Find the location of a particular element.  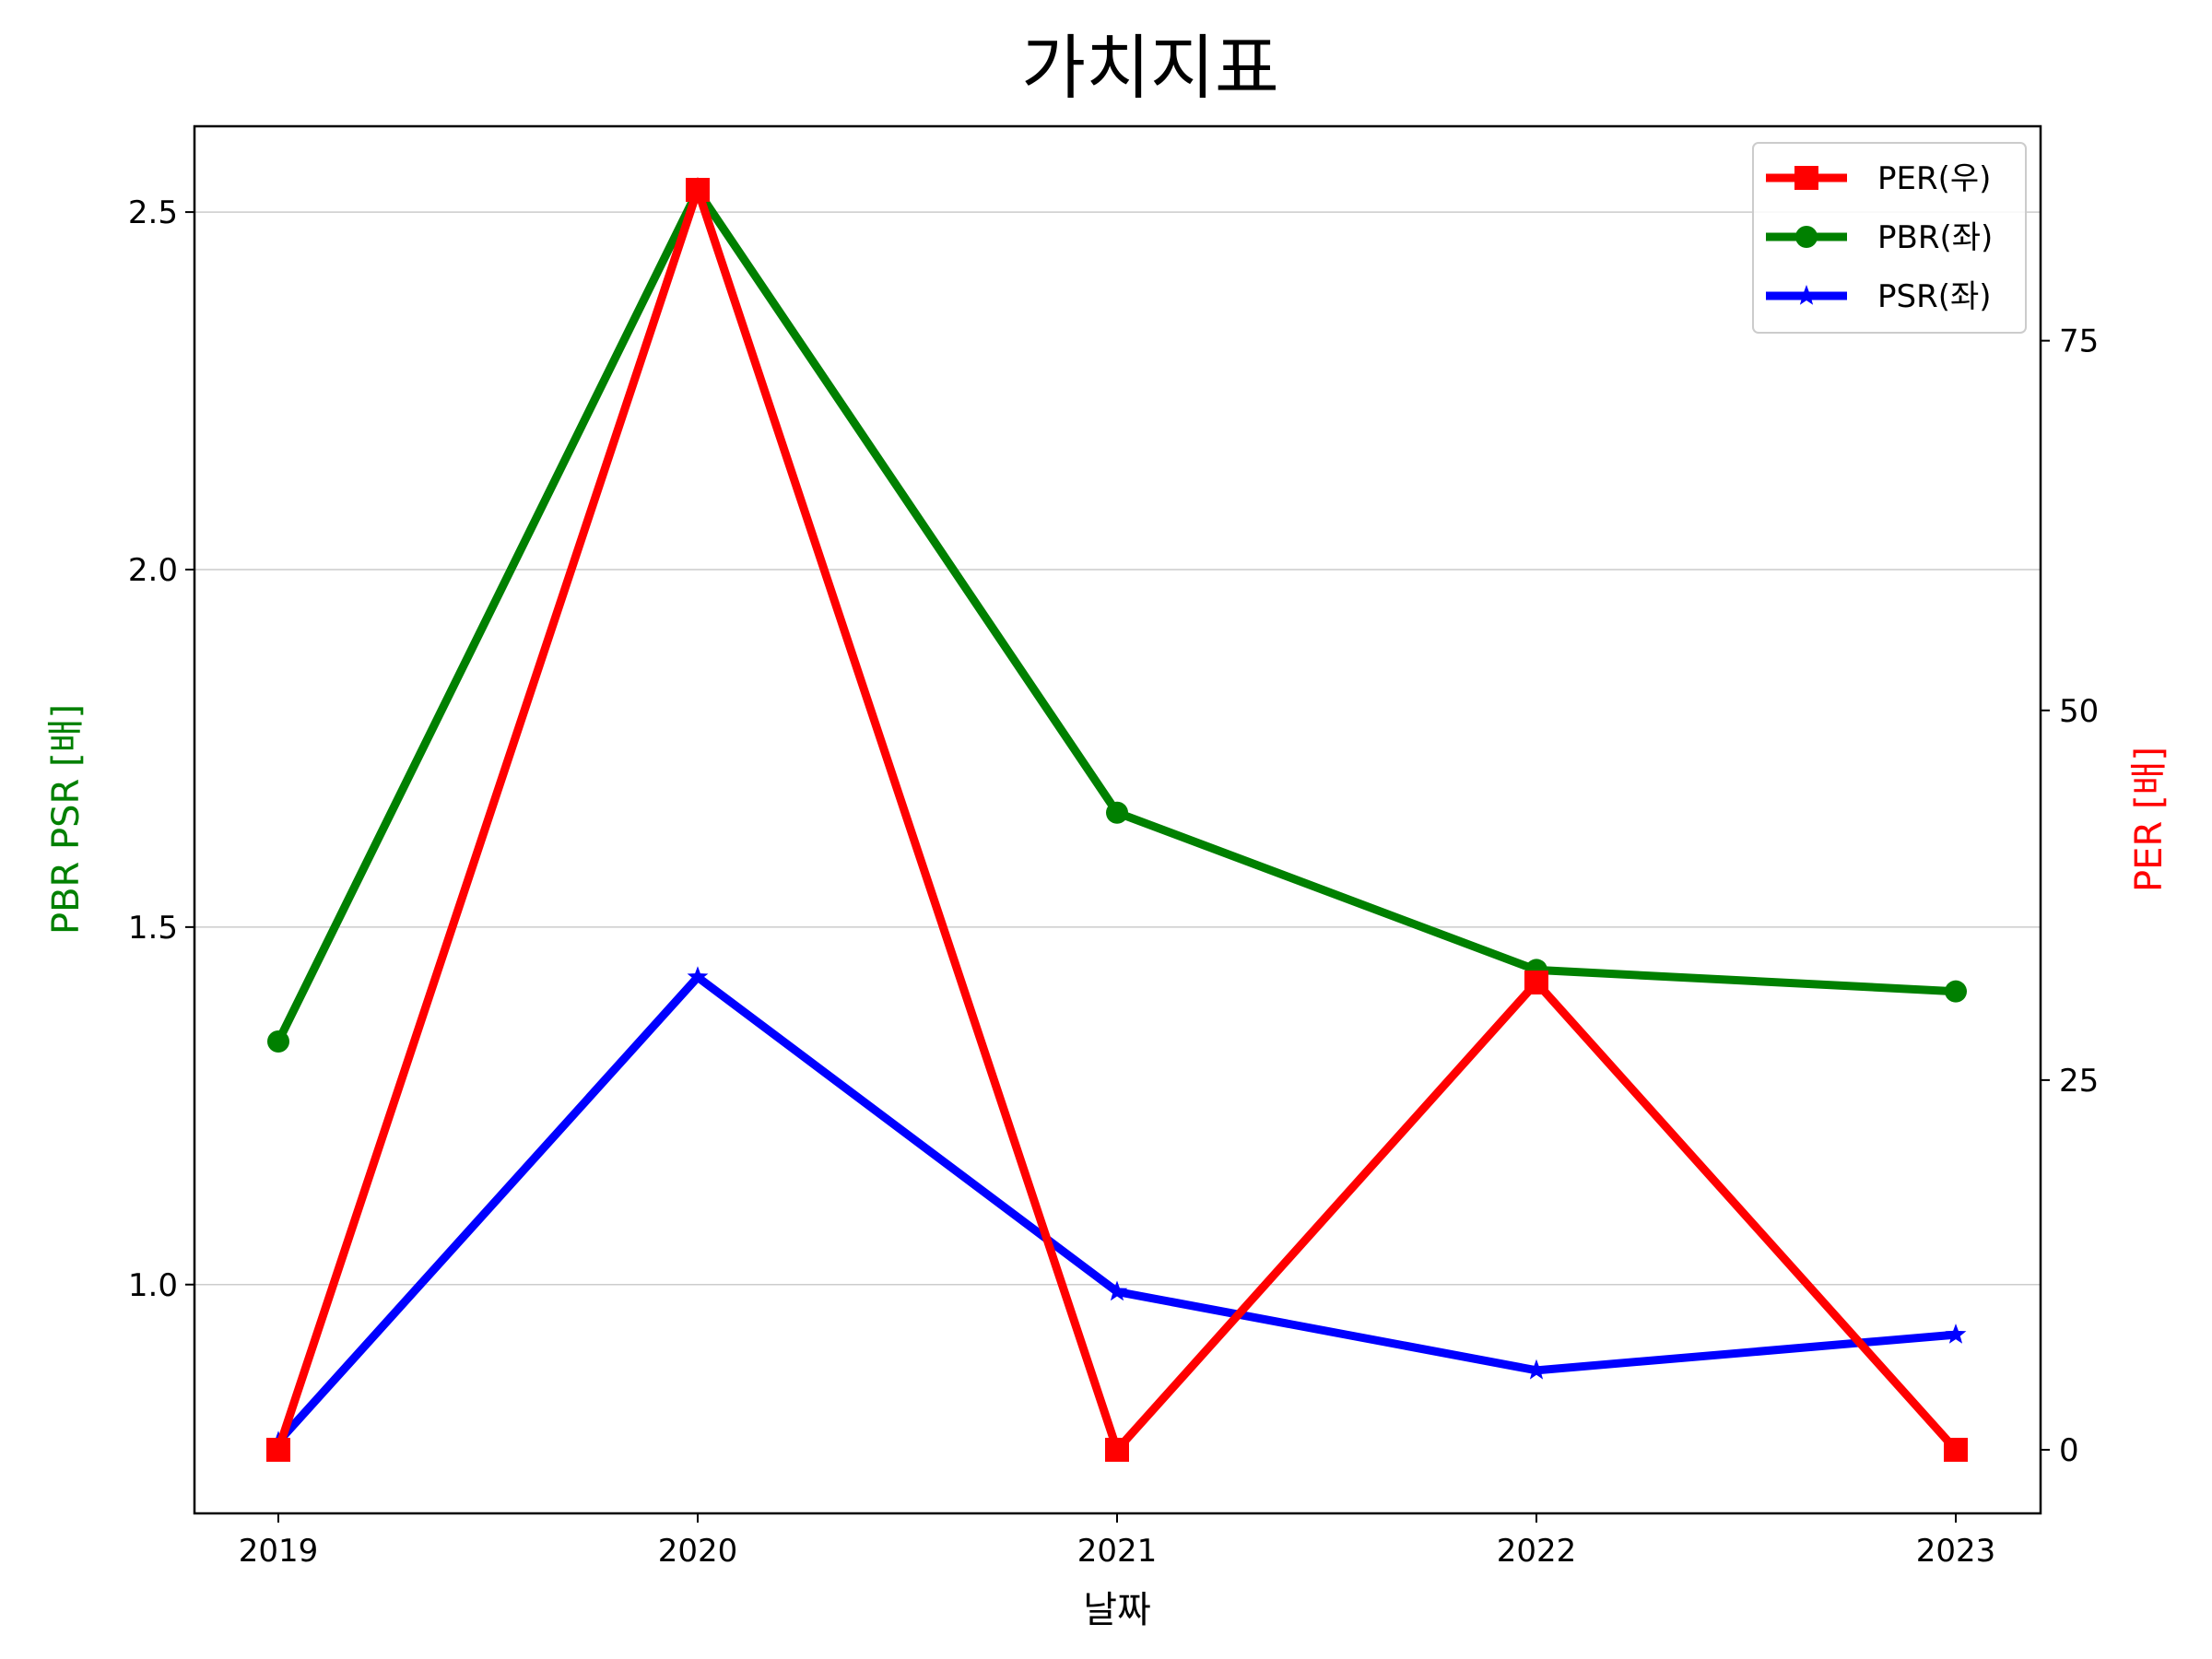

legend: PER(우) PBR(좌) PSR(좌) is located at coordinates (1889, 238).